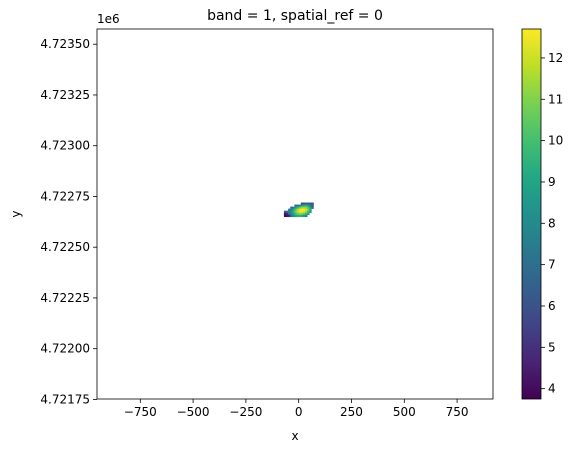 The width and height of the screenshot is (574, 453). What do you see at coordinates (552, 306) in the screenshot?
I see `colorbar-tick-label: 6` at bounding box center [552, 306].